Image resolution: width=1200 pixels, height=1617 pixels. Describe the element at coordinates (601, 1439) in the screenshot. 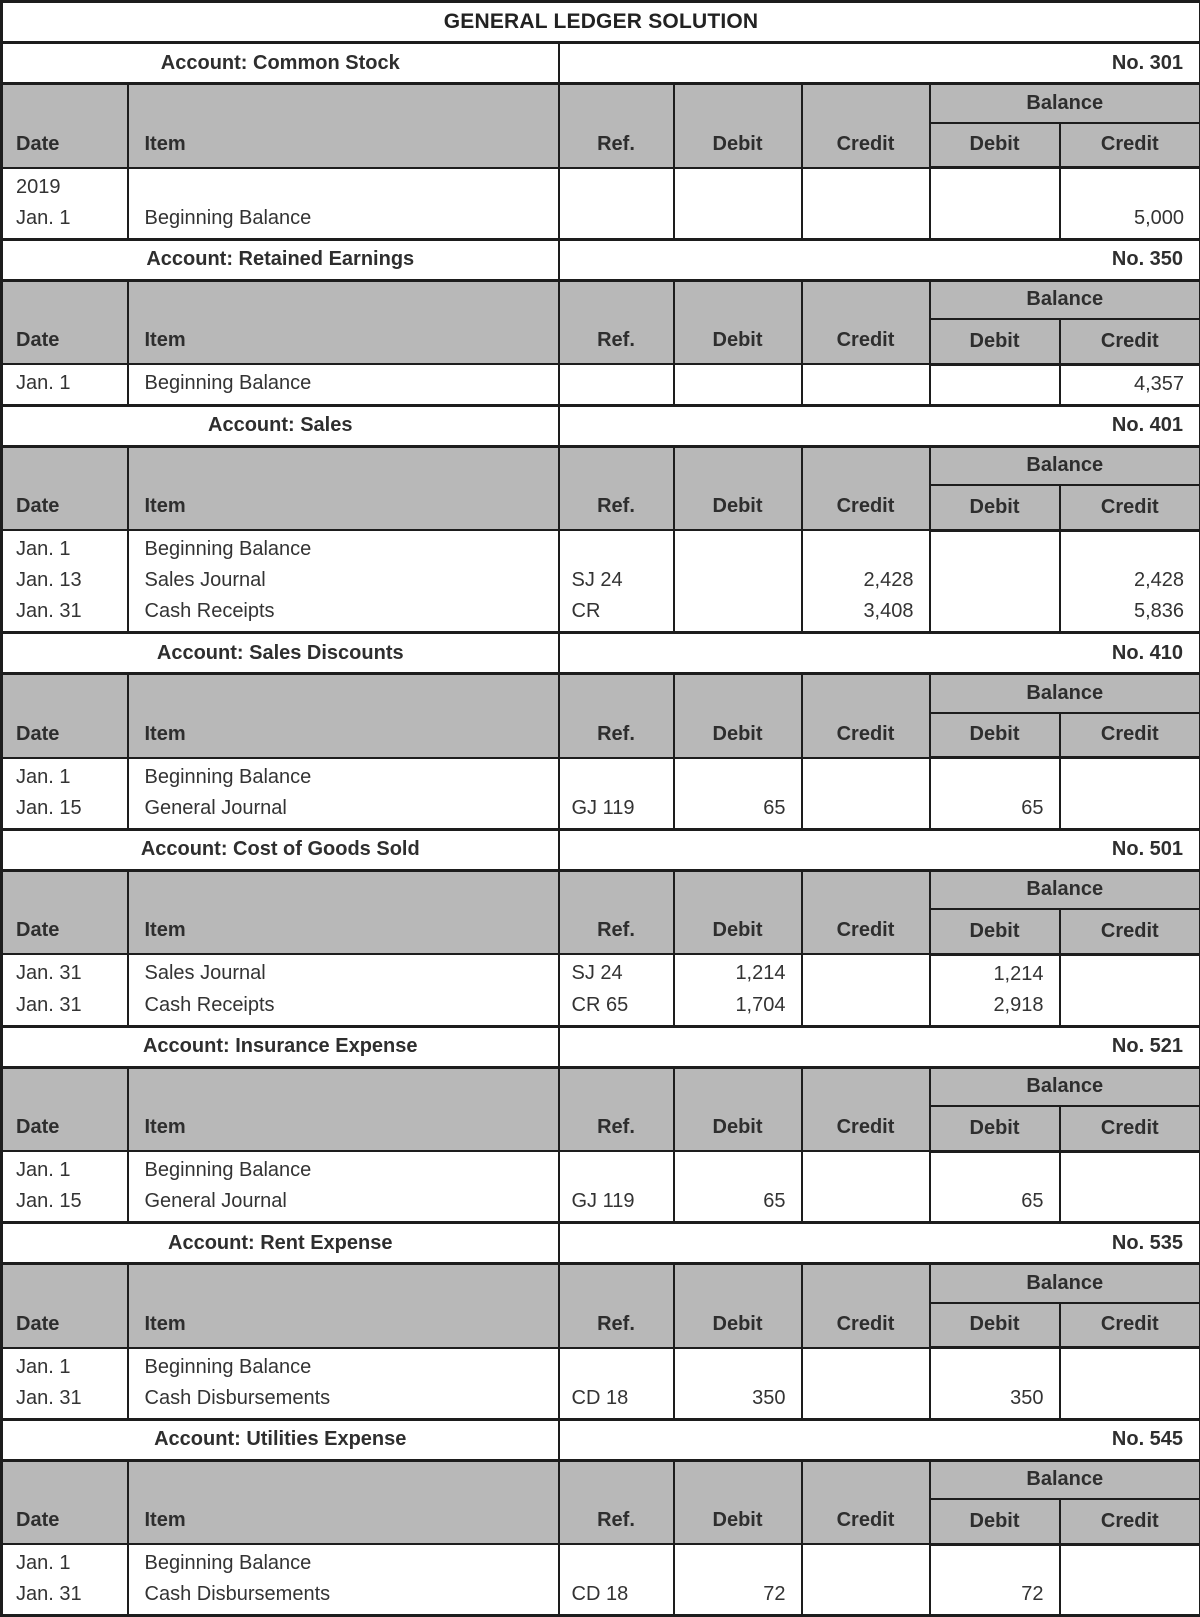

I see `account-header-row: Account: Utilities Expense No. 545` at that location.